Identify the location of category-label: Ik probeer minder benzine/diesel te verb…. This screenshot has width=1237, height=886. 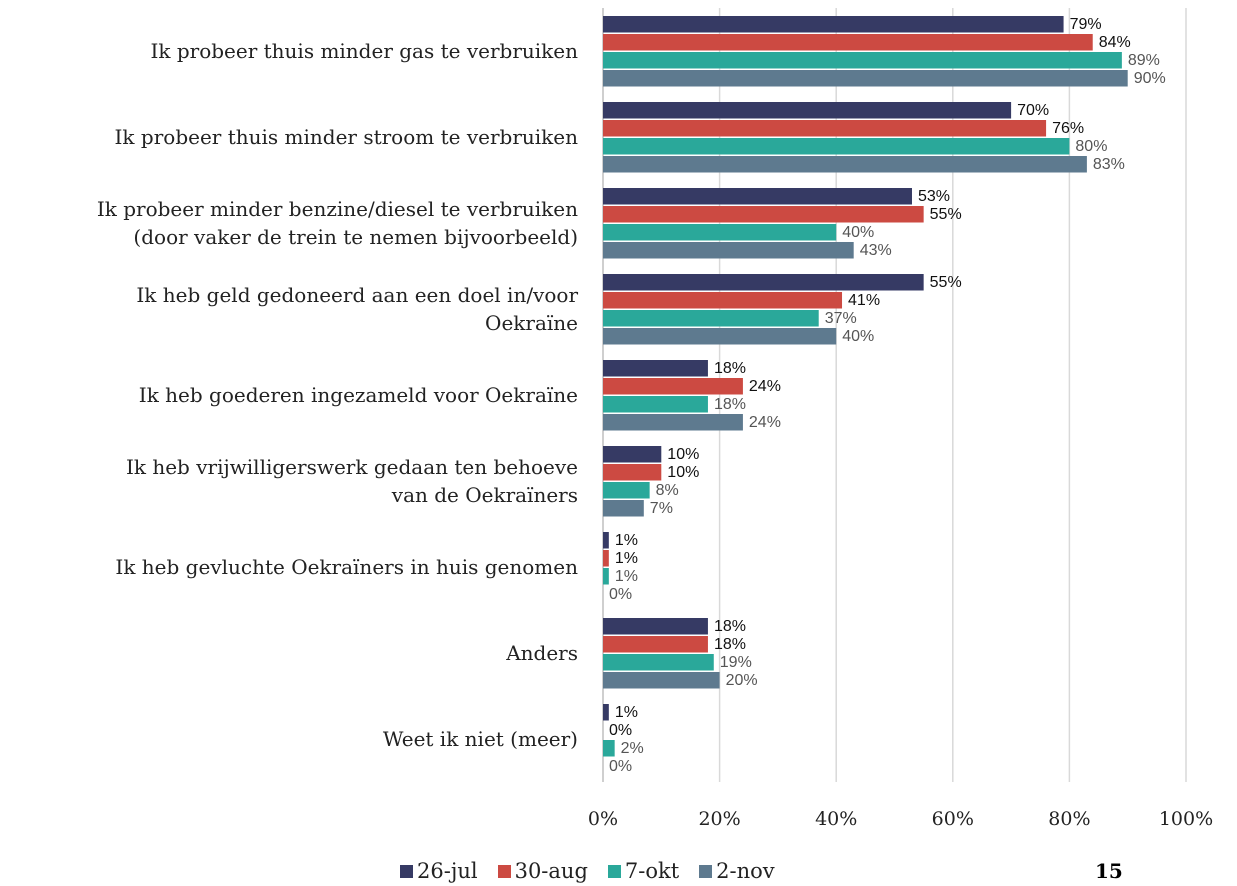
(337, 223).